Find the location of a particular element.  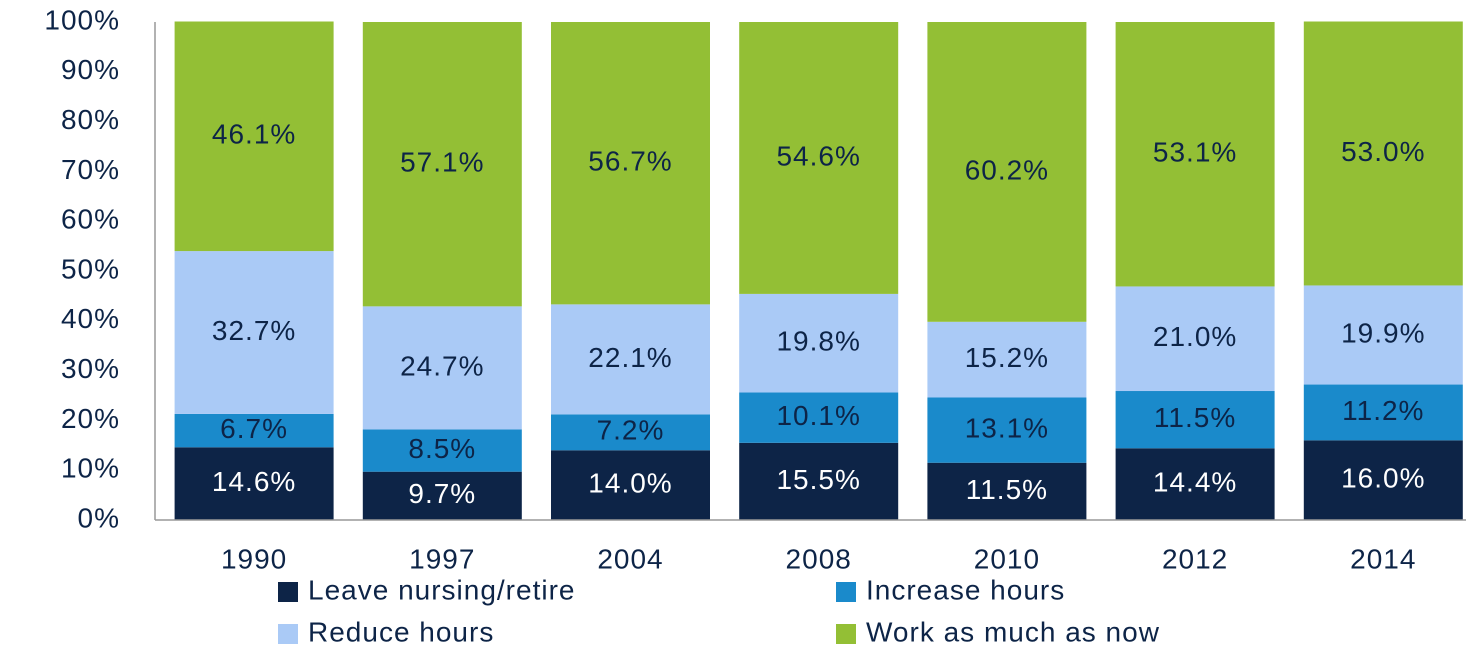

data-label: 56.7% is located at coordinates (630, 161).